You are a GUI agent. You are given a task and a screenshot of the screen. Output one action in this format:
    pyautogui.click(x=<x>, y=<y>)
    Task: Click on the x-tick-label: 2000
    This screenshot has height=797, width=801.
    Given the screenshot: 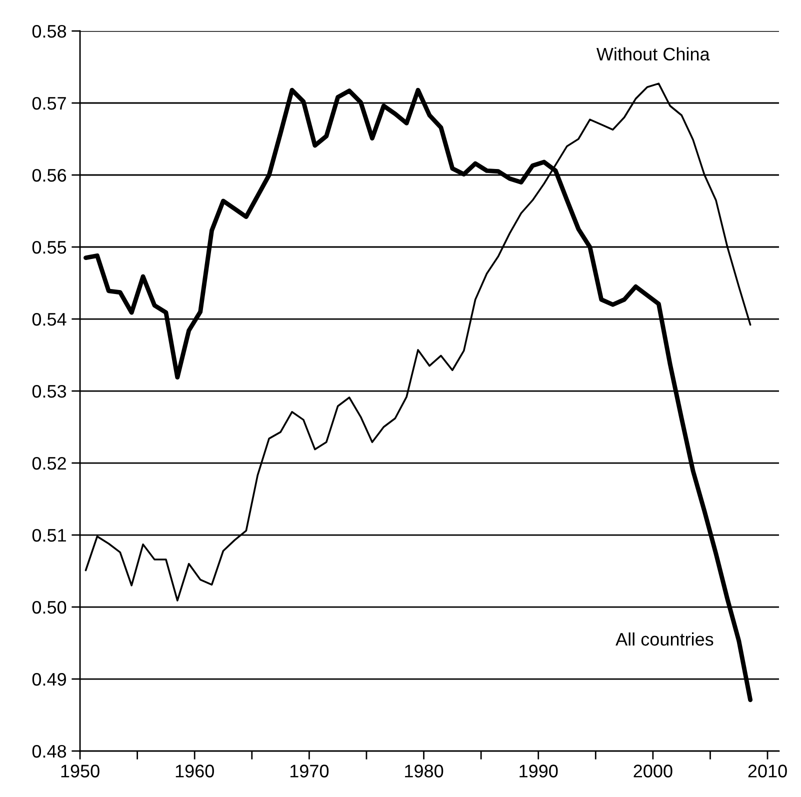 What is the action you would take?
    pyautogui.click(x=653, y=771)
    